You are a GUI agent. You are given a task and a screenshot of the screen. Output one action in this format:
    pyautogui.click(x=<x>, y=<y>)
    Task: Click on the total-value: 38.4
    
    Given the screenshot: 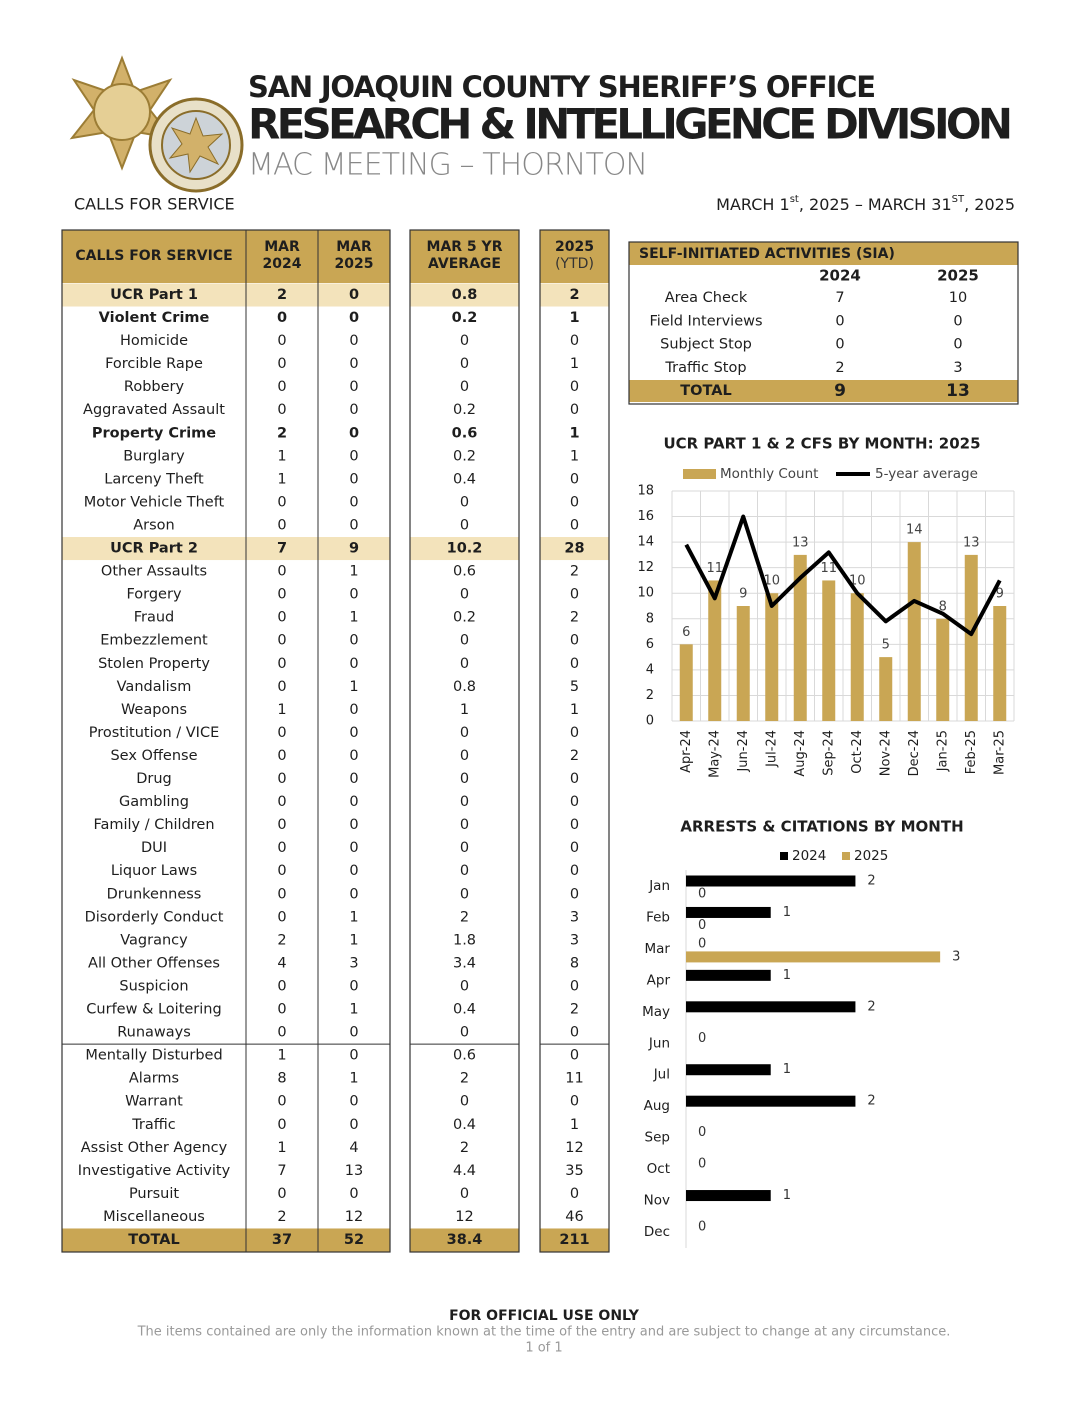 What is the action you would take?
    pyautogui.click(x=465, y=1240)
    